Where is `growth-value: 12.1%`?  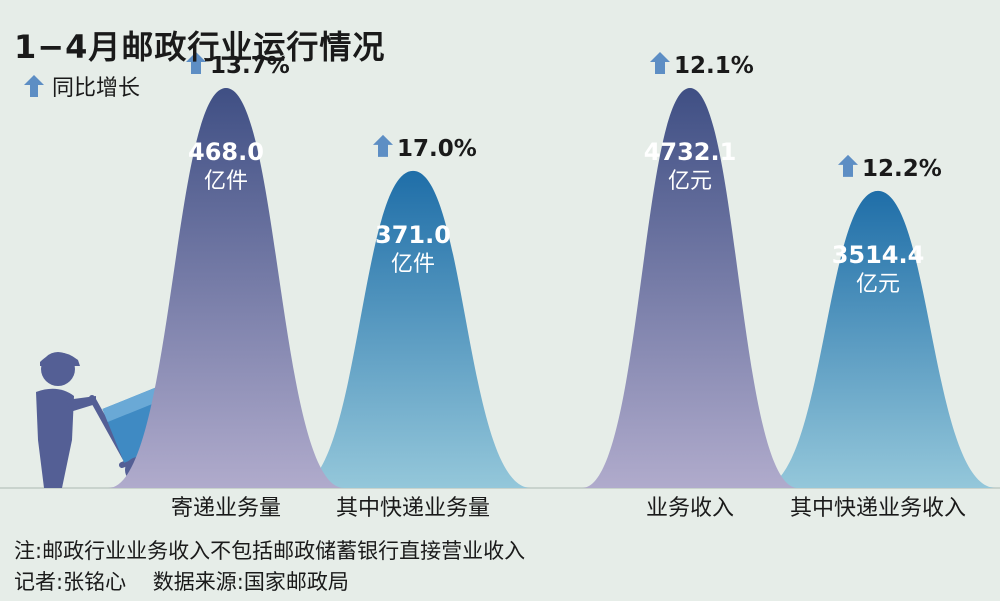 growth-value: 12.1% is located at coordinates (714, 66).